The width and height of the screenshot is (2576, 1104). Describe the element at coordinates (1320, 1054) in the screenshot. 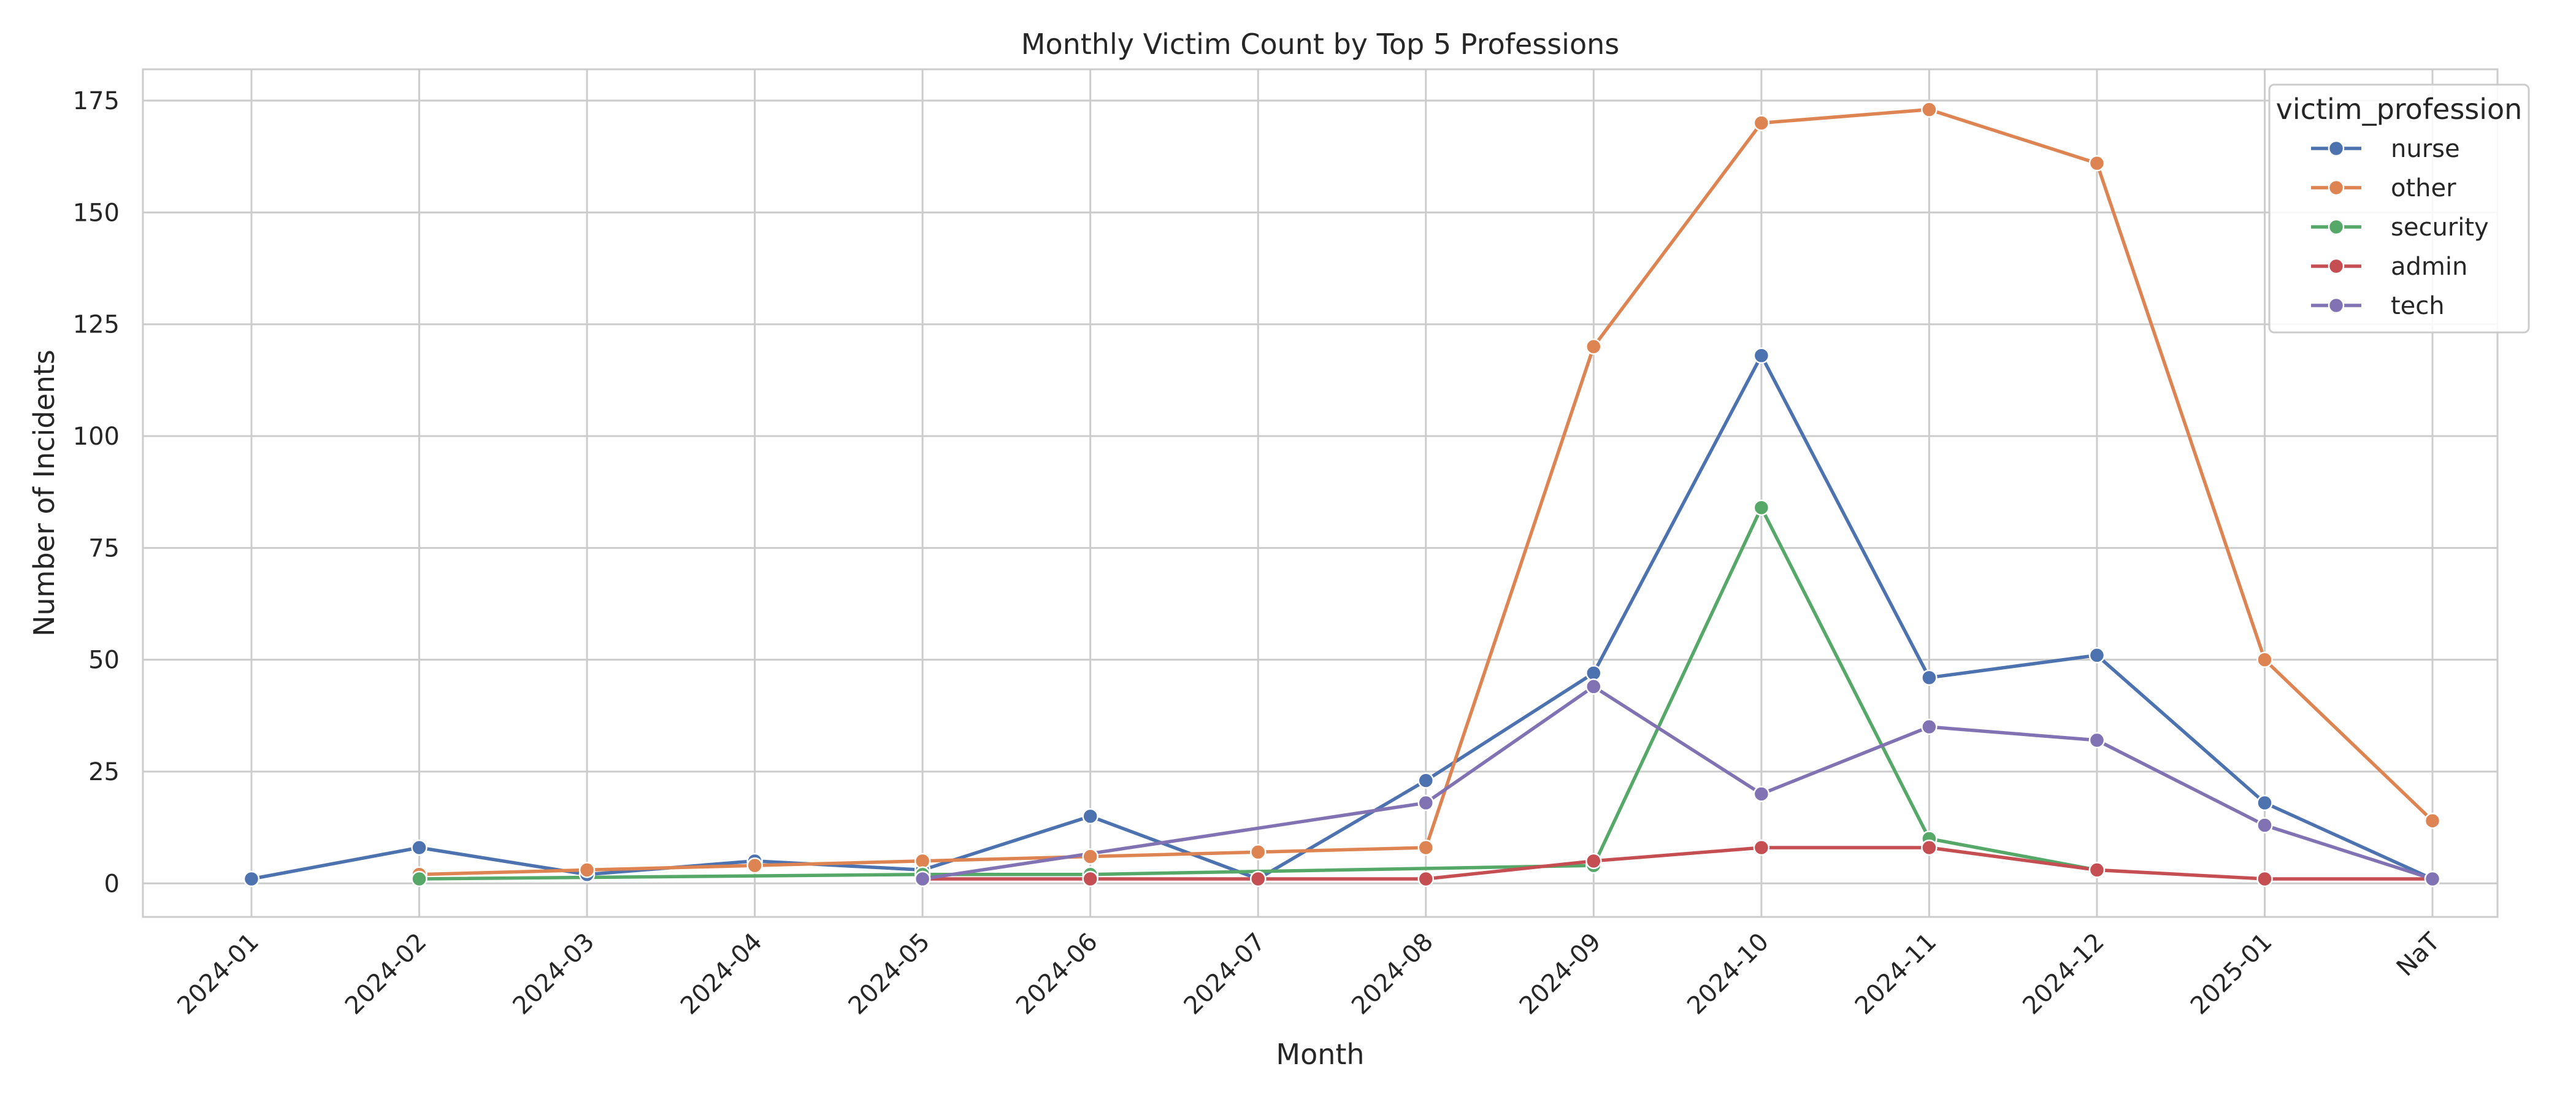

I see `x-axis-label: Month` at that location.